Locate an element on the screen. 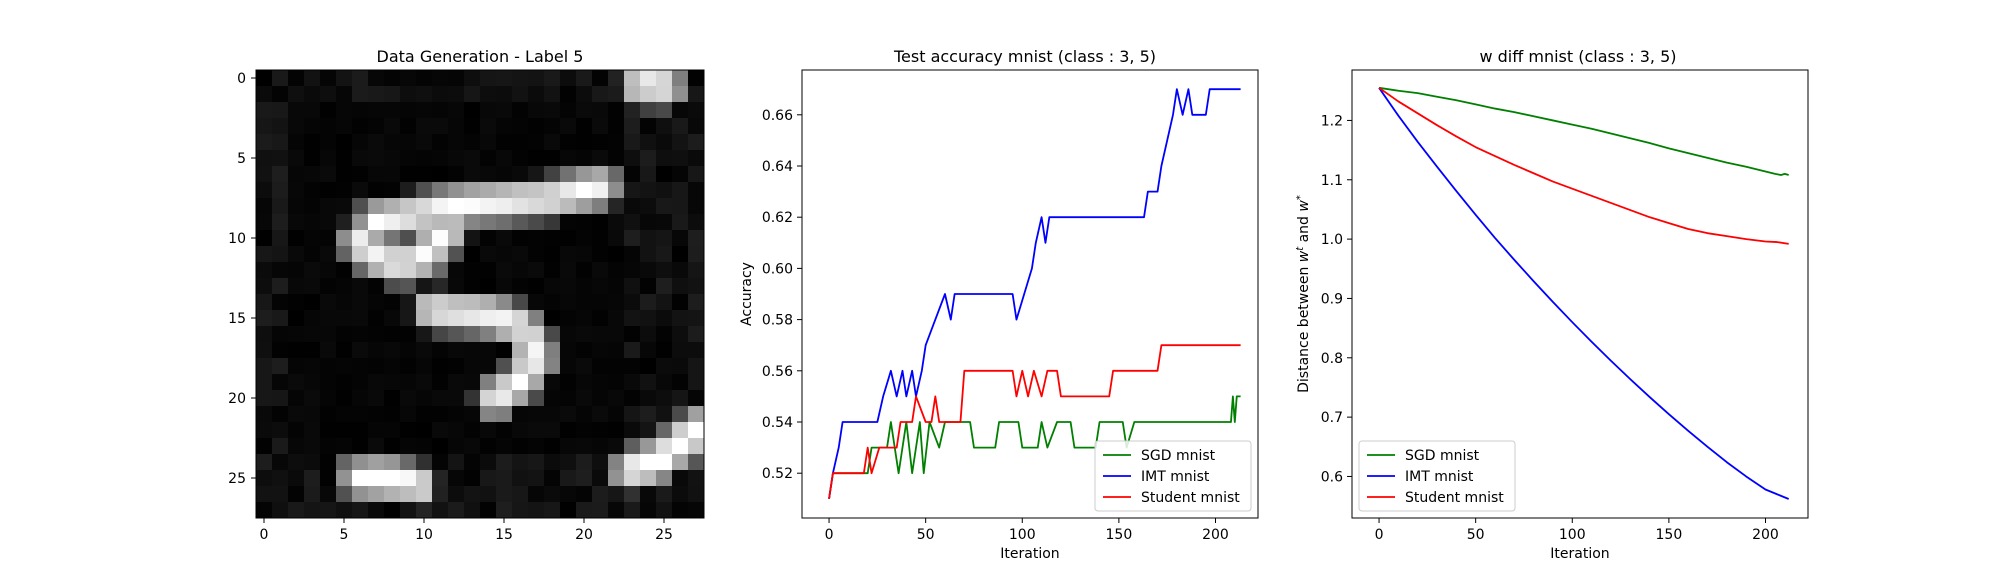 The image size is (2000, 580). image-x-axis: 0 5 10 15 20 25 is located at coordinates (466, 530).